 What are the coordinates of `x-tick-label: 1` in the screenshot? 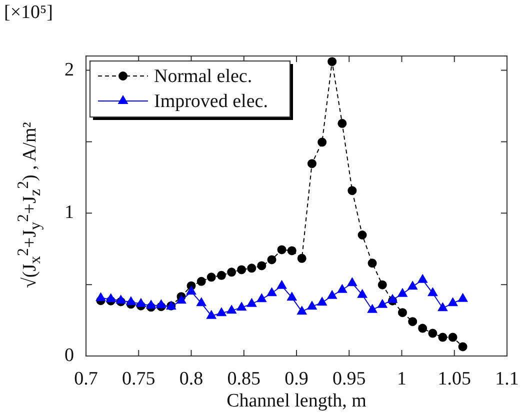 It's located at (401, 379).